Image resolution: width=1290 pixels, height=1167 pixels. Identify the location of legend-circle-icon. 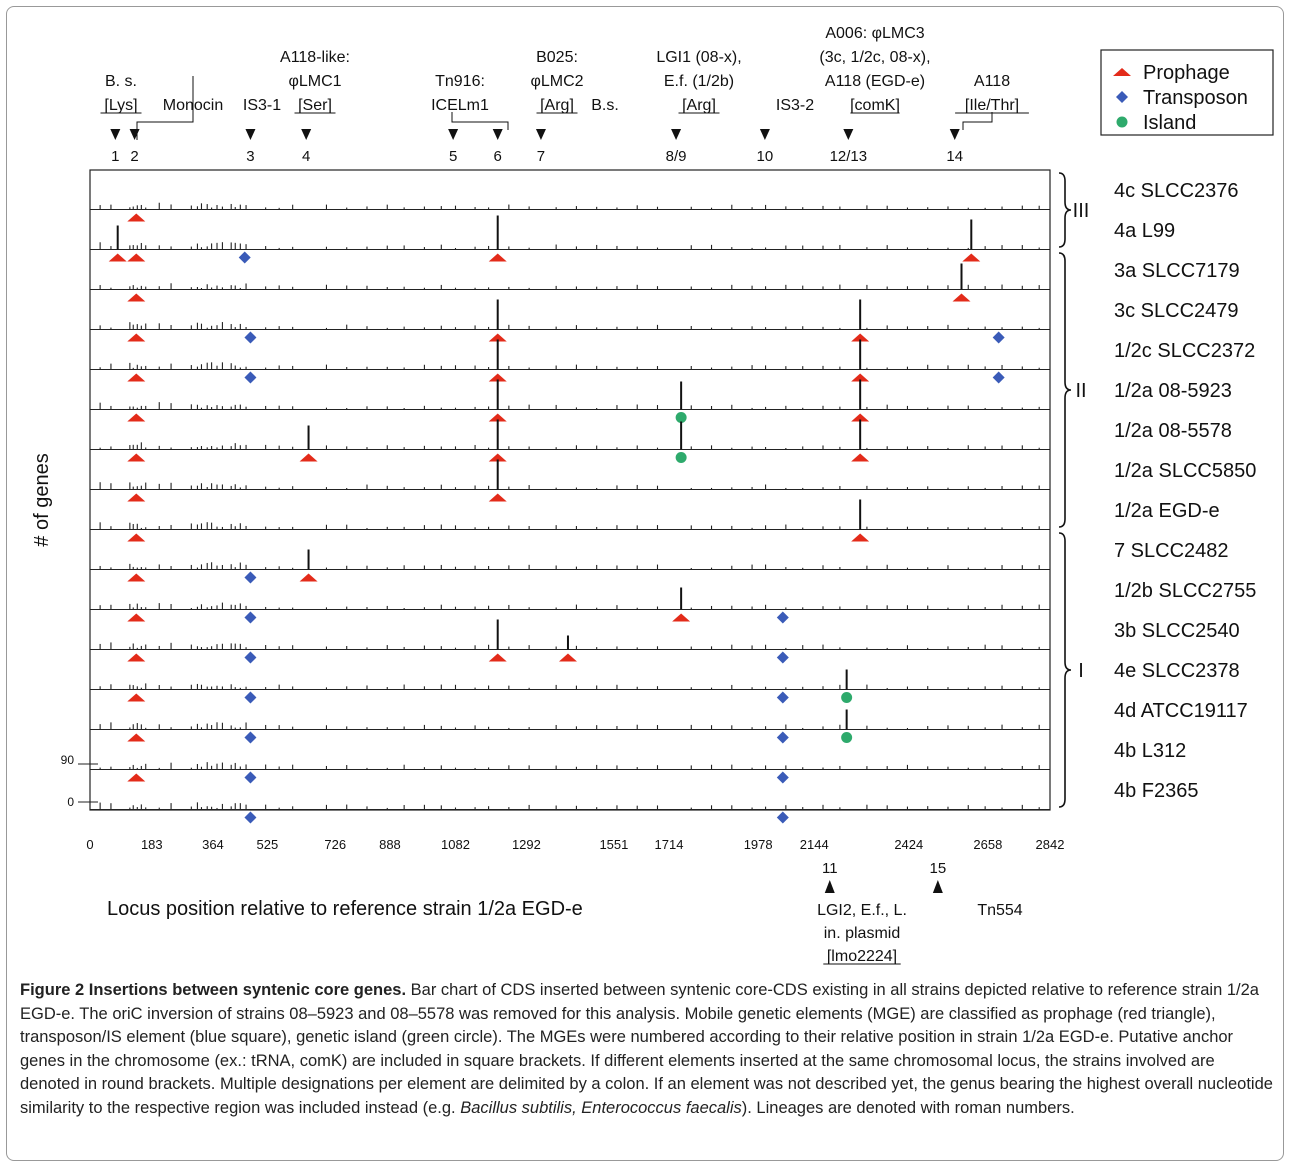
(1122, 122).